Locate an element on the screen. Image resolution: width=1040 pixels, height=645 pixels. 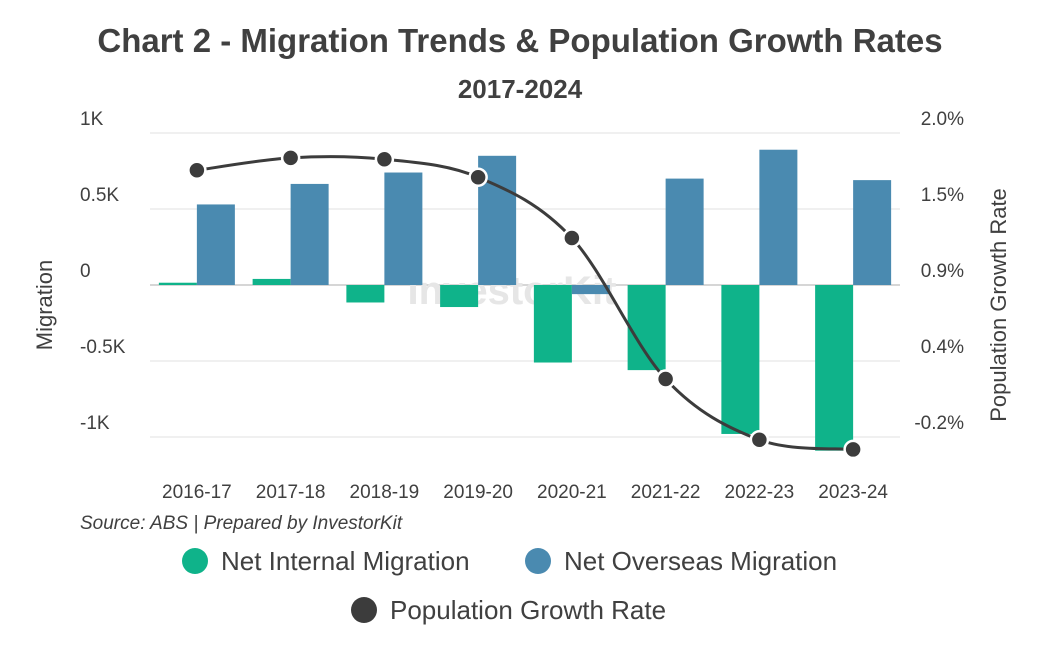
source-note: Source: ABS | Prepared by InvestorKit is located at coordinates (241, 523).